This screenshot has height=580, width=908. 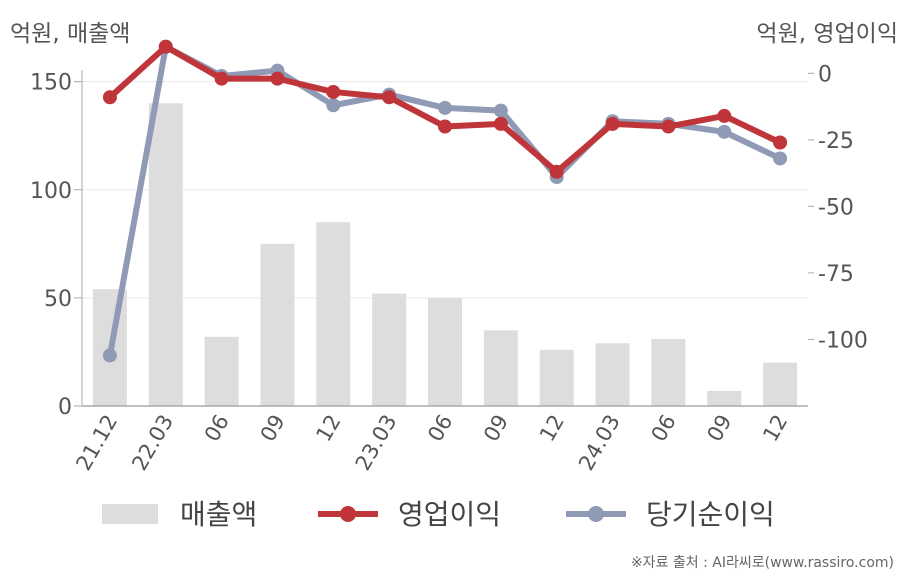 What do you see at coordinates (825, 74) in the screenshot?
I see `right-tick-label: 0` at bounding box center [825, 74].